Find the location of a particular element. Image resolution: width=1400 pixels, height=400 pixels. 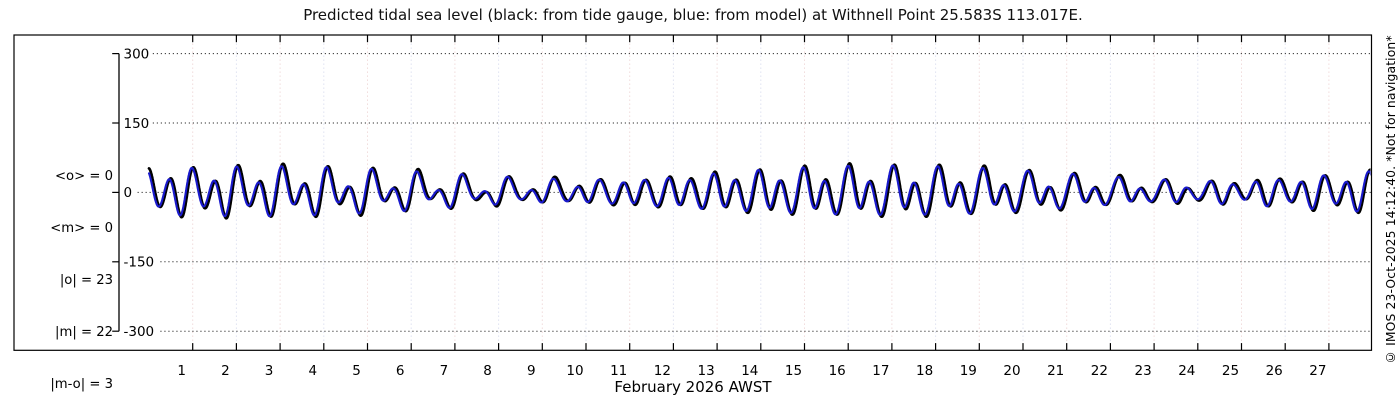

tide-gauge-curve is located at coordinates (759, 191).